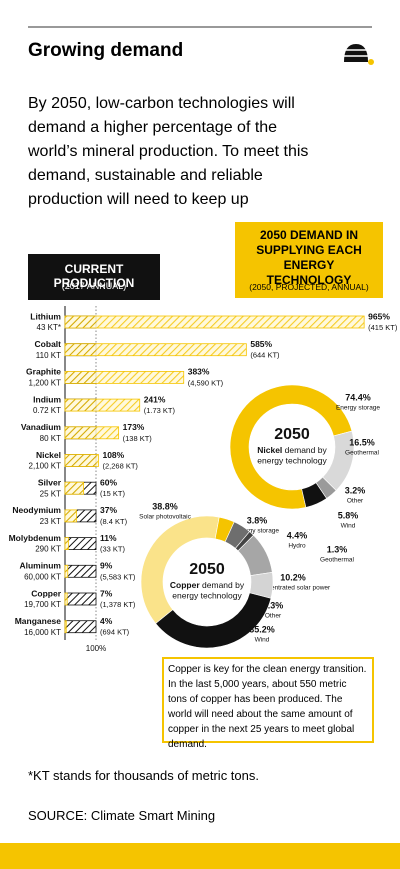 Image resolution: width=400 pixels, height=869 pixels. What do you see at coordinates (96, 648) in the screenshot?
I see `x-tick-label: 100%` at bounding box center [96, 648].